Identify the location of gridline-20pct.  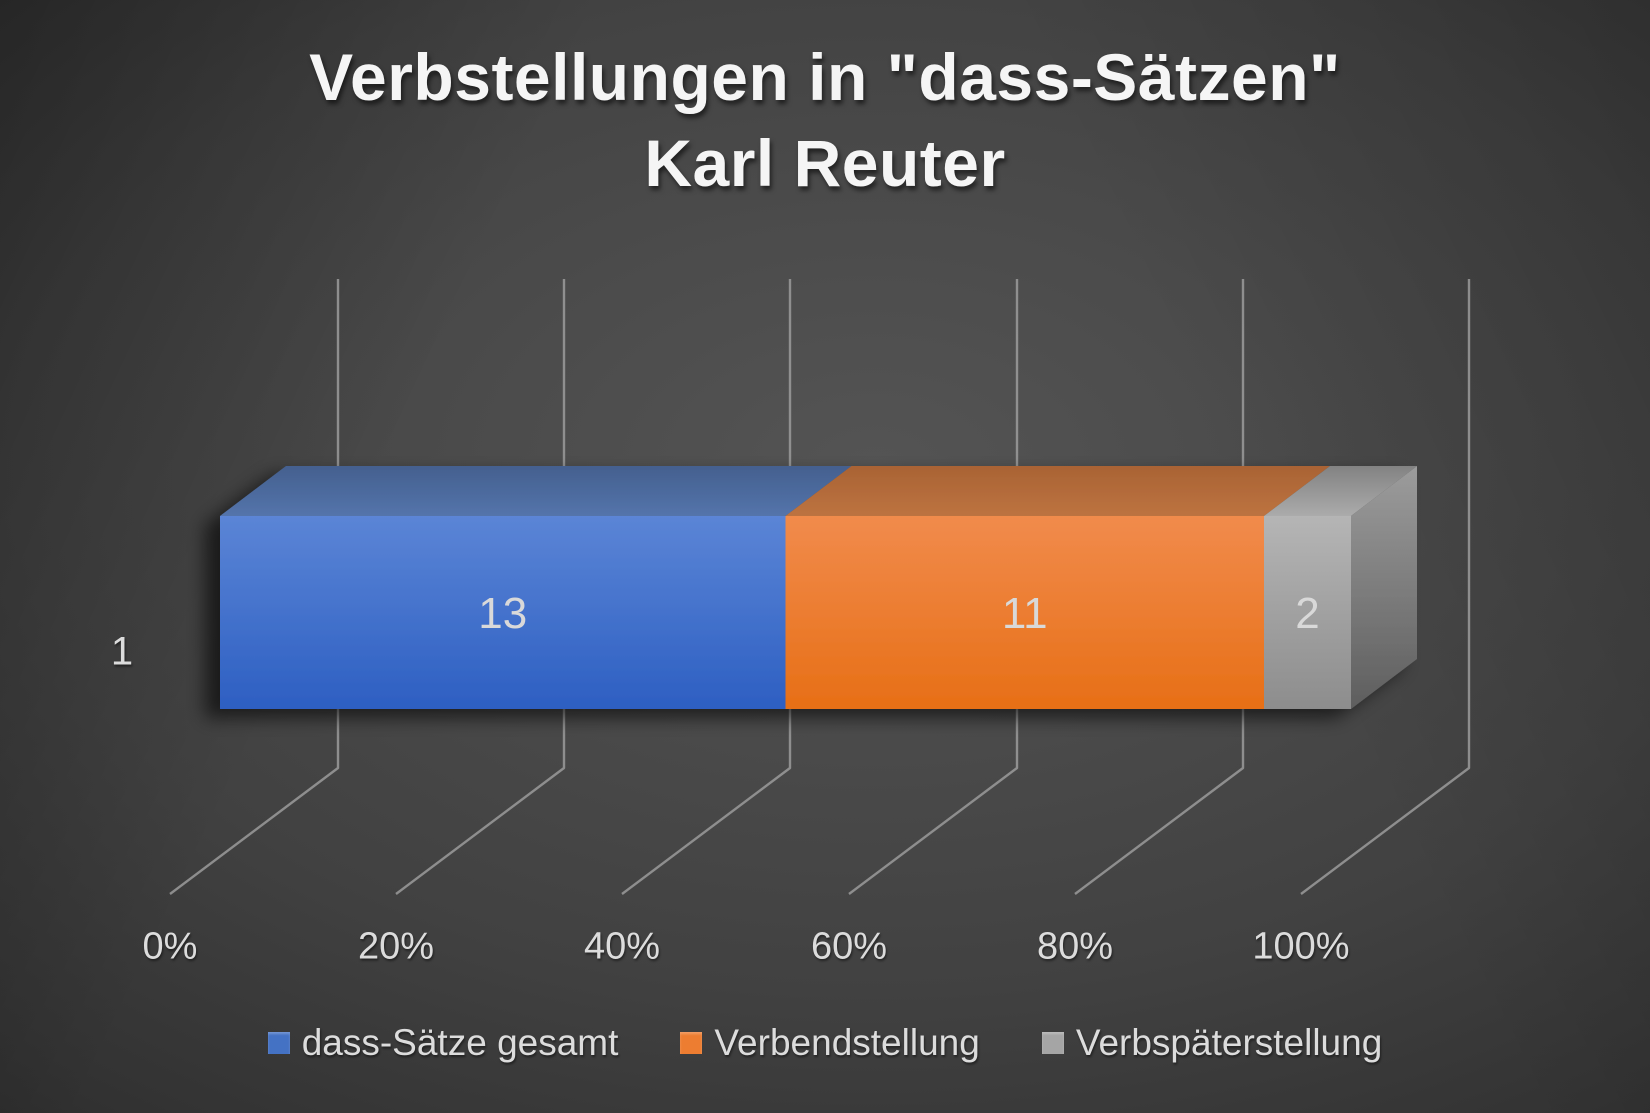
(480, 587).